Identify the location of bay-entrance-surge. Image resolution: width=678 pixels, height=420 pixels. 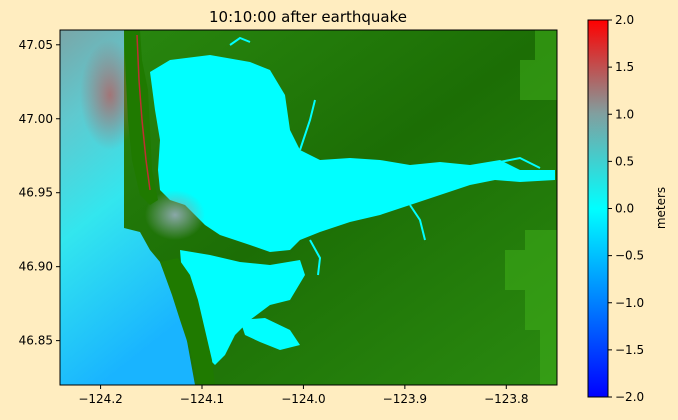
(175, 215).